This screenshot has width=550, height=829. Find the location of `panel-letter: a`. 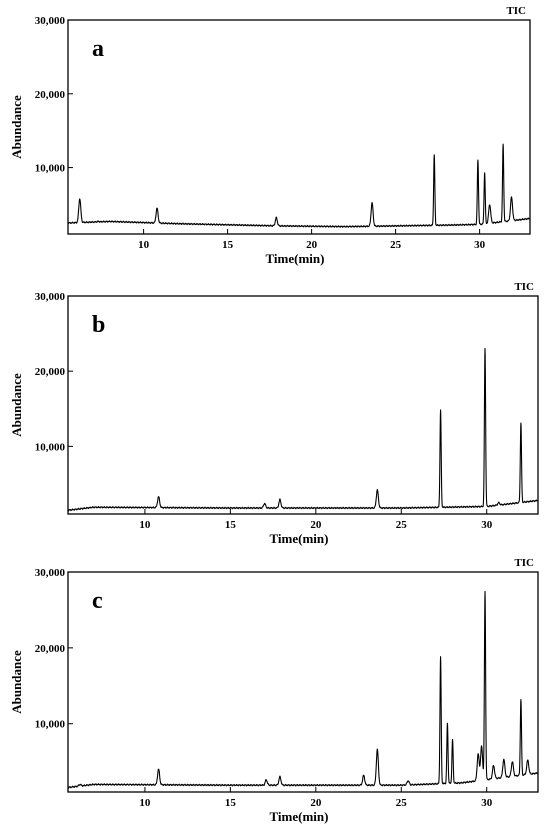

panel-letter: a is located at coordinates (98, 49).